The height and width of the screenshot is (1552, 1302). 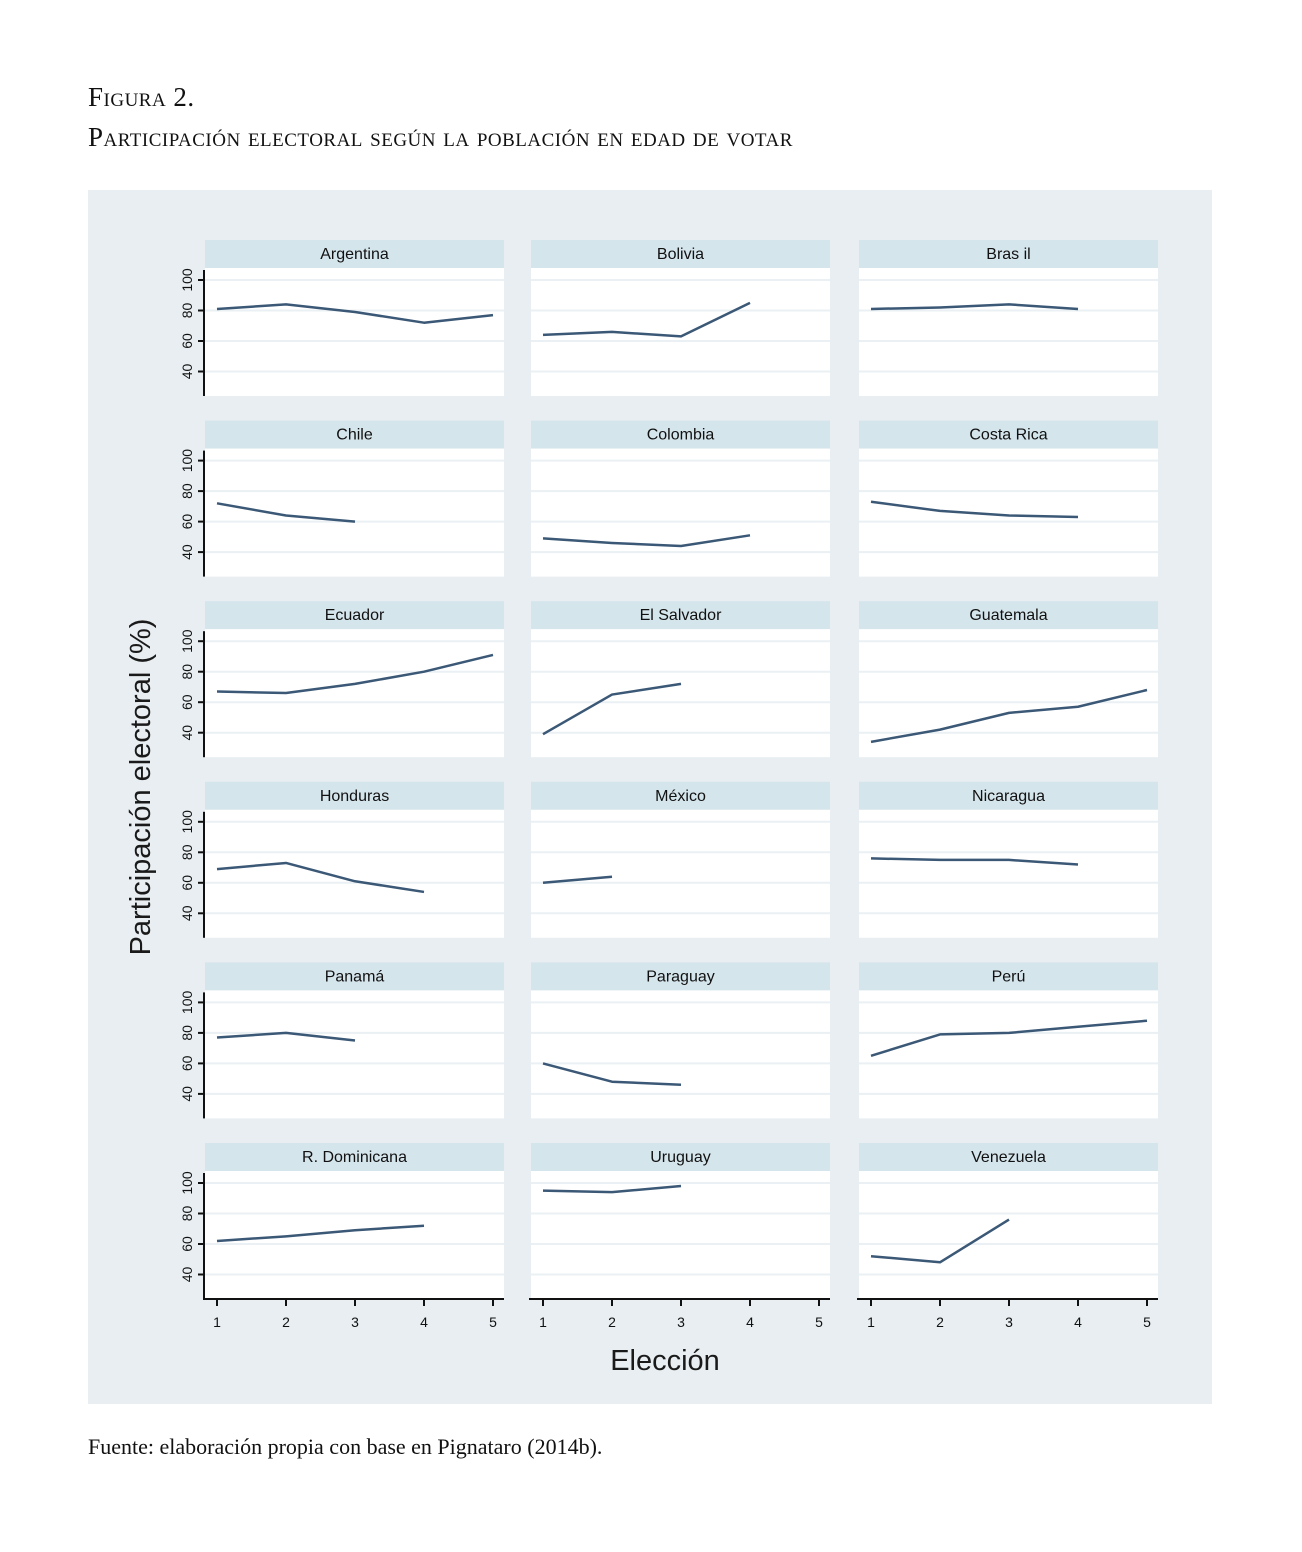 What do you see at coordinates (341, 1040) in the screenshot?
I see `panel-panam-: Panamá 40 60 80 100` at bounding box center [341, 1040].